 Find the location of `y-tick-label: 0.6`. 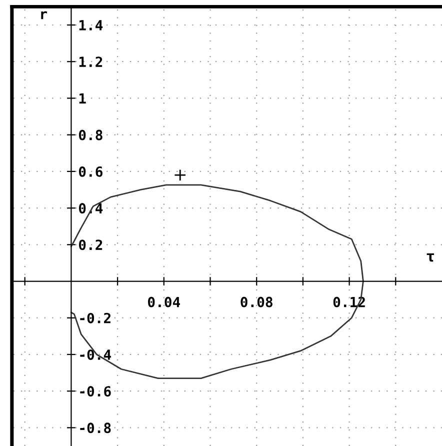

y-tick-label: 0.6 is located at coordinates (90, 171).